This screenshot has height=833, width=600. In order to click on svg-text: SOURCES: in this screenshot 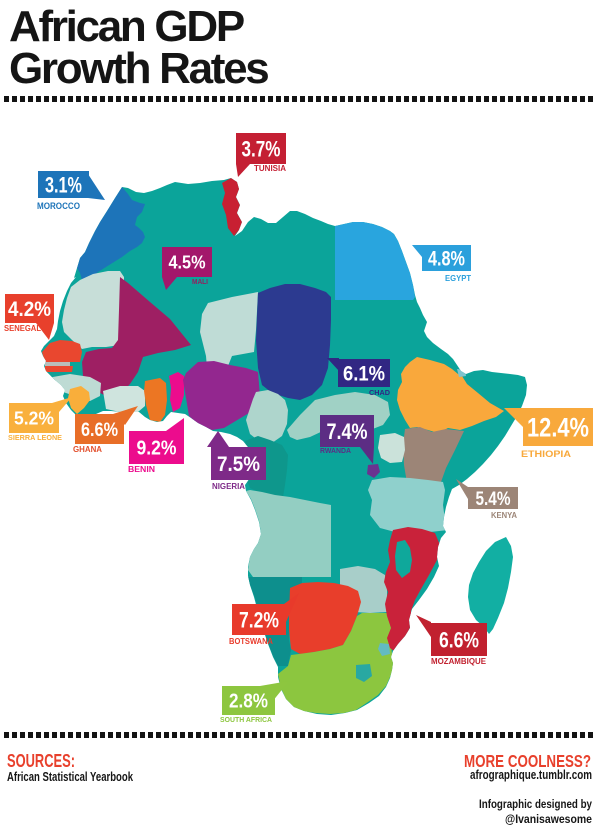, I will do `click(41, 761)`.